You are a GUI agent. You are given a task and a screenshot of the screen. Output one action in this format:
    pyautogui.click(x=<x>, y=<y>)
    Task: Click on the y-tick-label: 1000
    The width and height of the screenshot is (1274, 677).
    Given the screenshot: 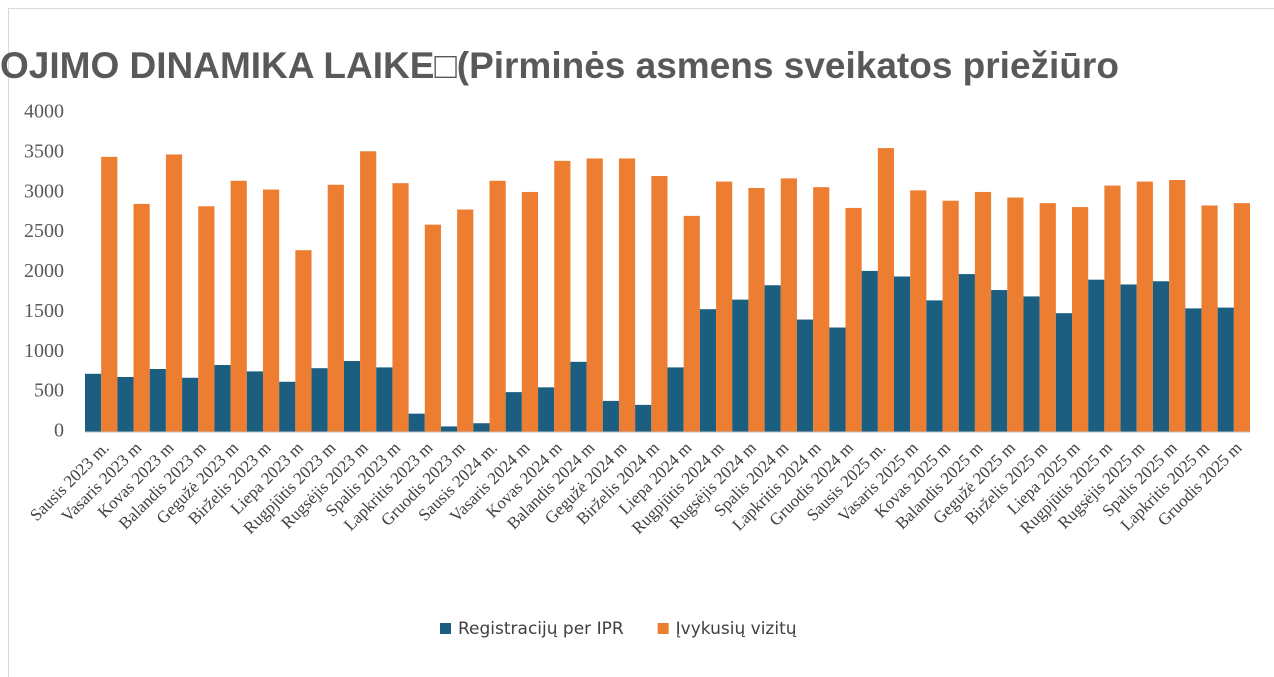 What is the action you would take?
    pyautogui.click(x=44, y=351)
    